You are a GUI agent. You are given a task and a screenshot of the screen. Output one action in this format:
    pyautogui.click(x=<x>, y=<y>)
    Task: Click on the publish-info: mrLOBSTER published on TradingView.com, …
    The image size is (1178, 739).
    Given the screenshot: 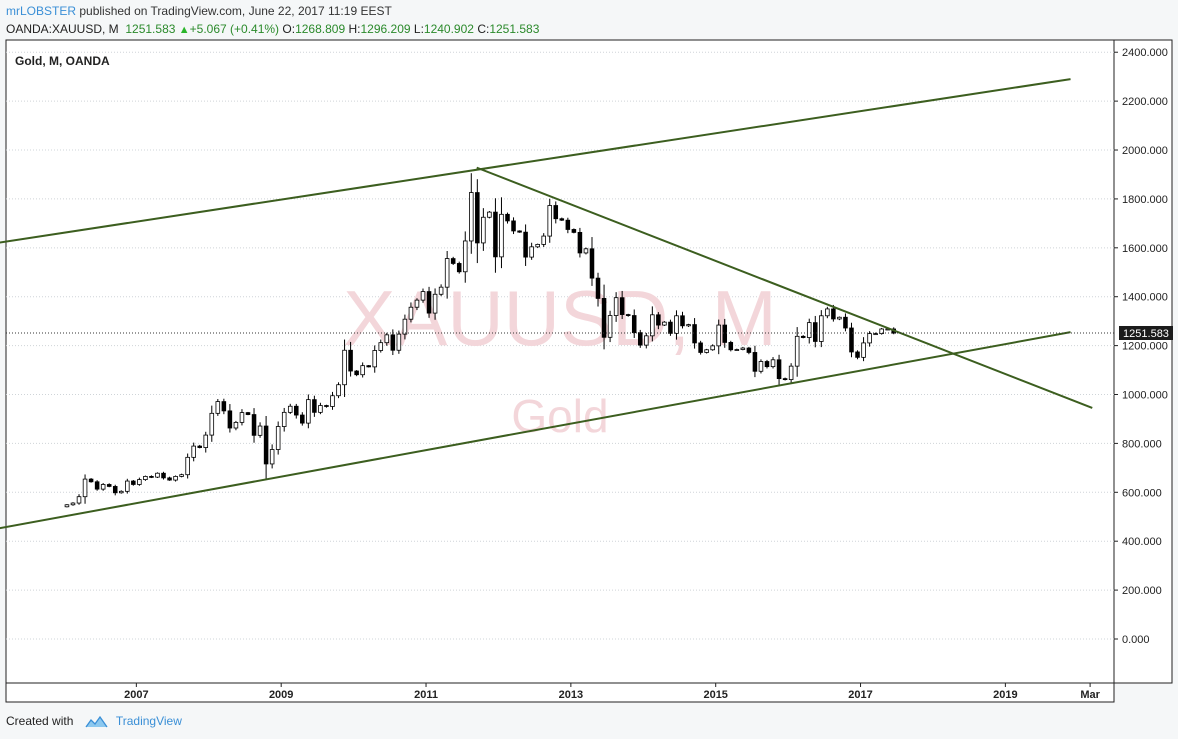 What is the action you would take?
    pyautogui.click(x=199, y=11)
    